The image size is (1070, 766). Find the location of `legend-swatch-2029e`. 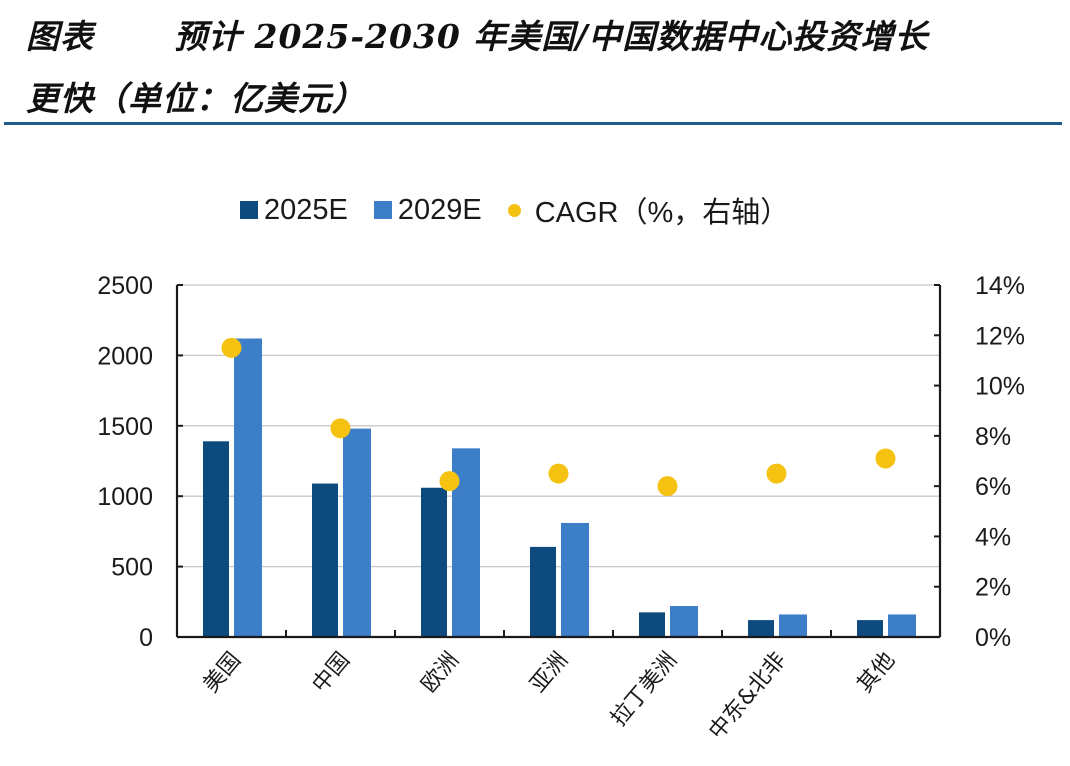

legend-swatch-2029e is located at coordinates (382, 210).